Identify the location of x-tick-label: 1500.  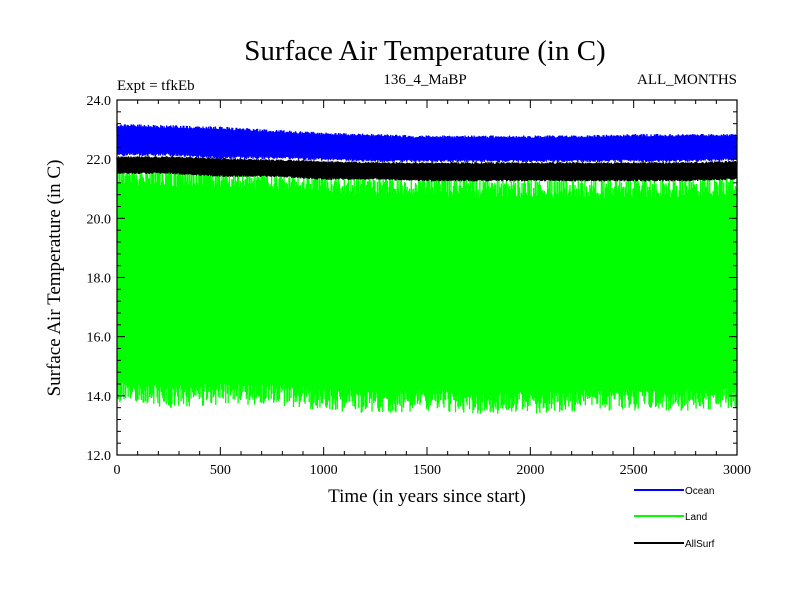
(427, 470).